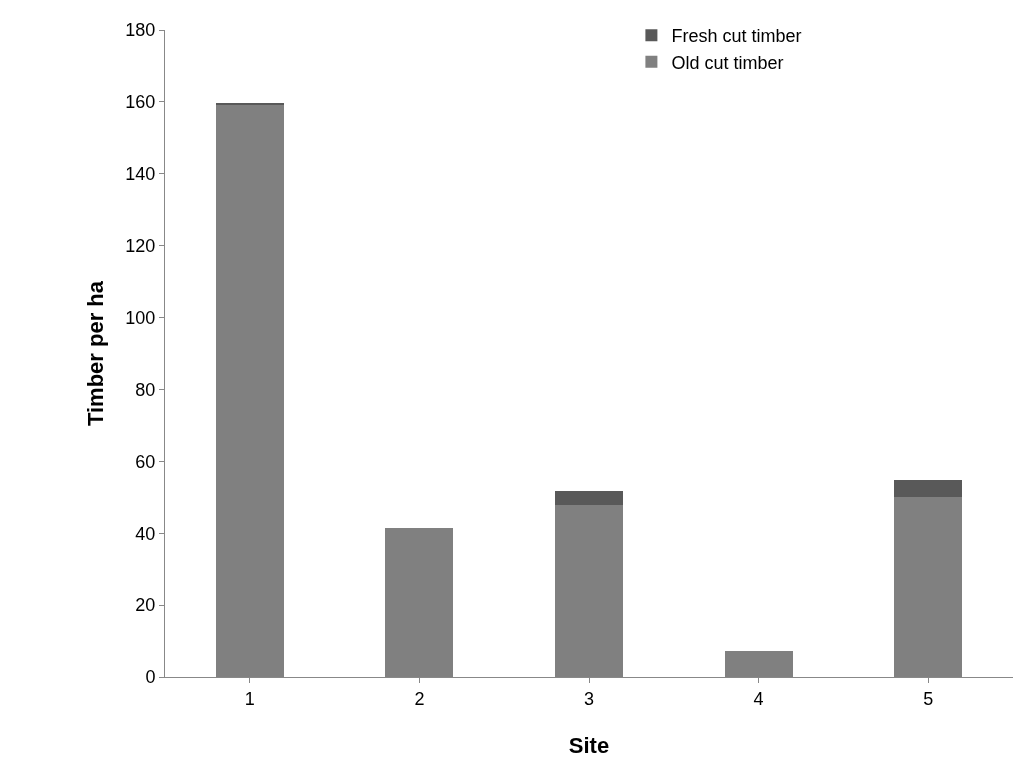 The image size is (1033, 766). Describe the element at coordinates (140, 245) in the screenshot. I see `y-tick-label: 120` at that location.